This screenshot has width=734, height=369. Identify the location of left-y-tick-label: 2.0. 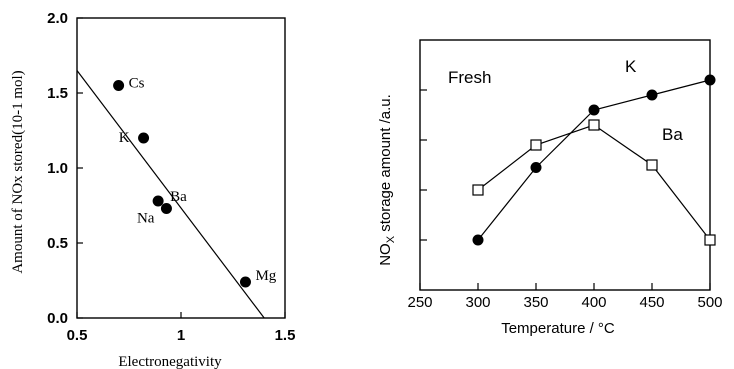
(57, 18).